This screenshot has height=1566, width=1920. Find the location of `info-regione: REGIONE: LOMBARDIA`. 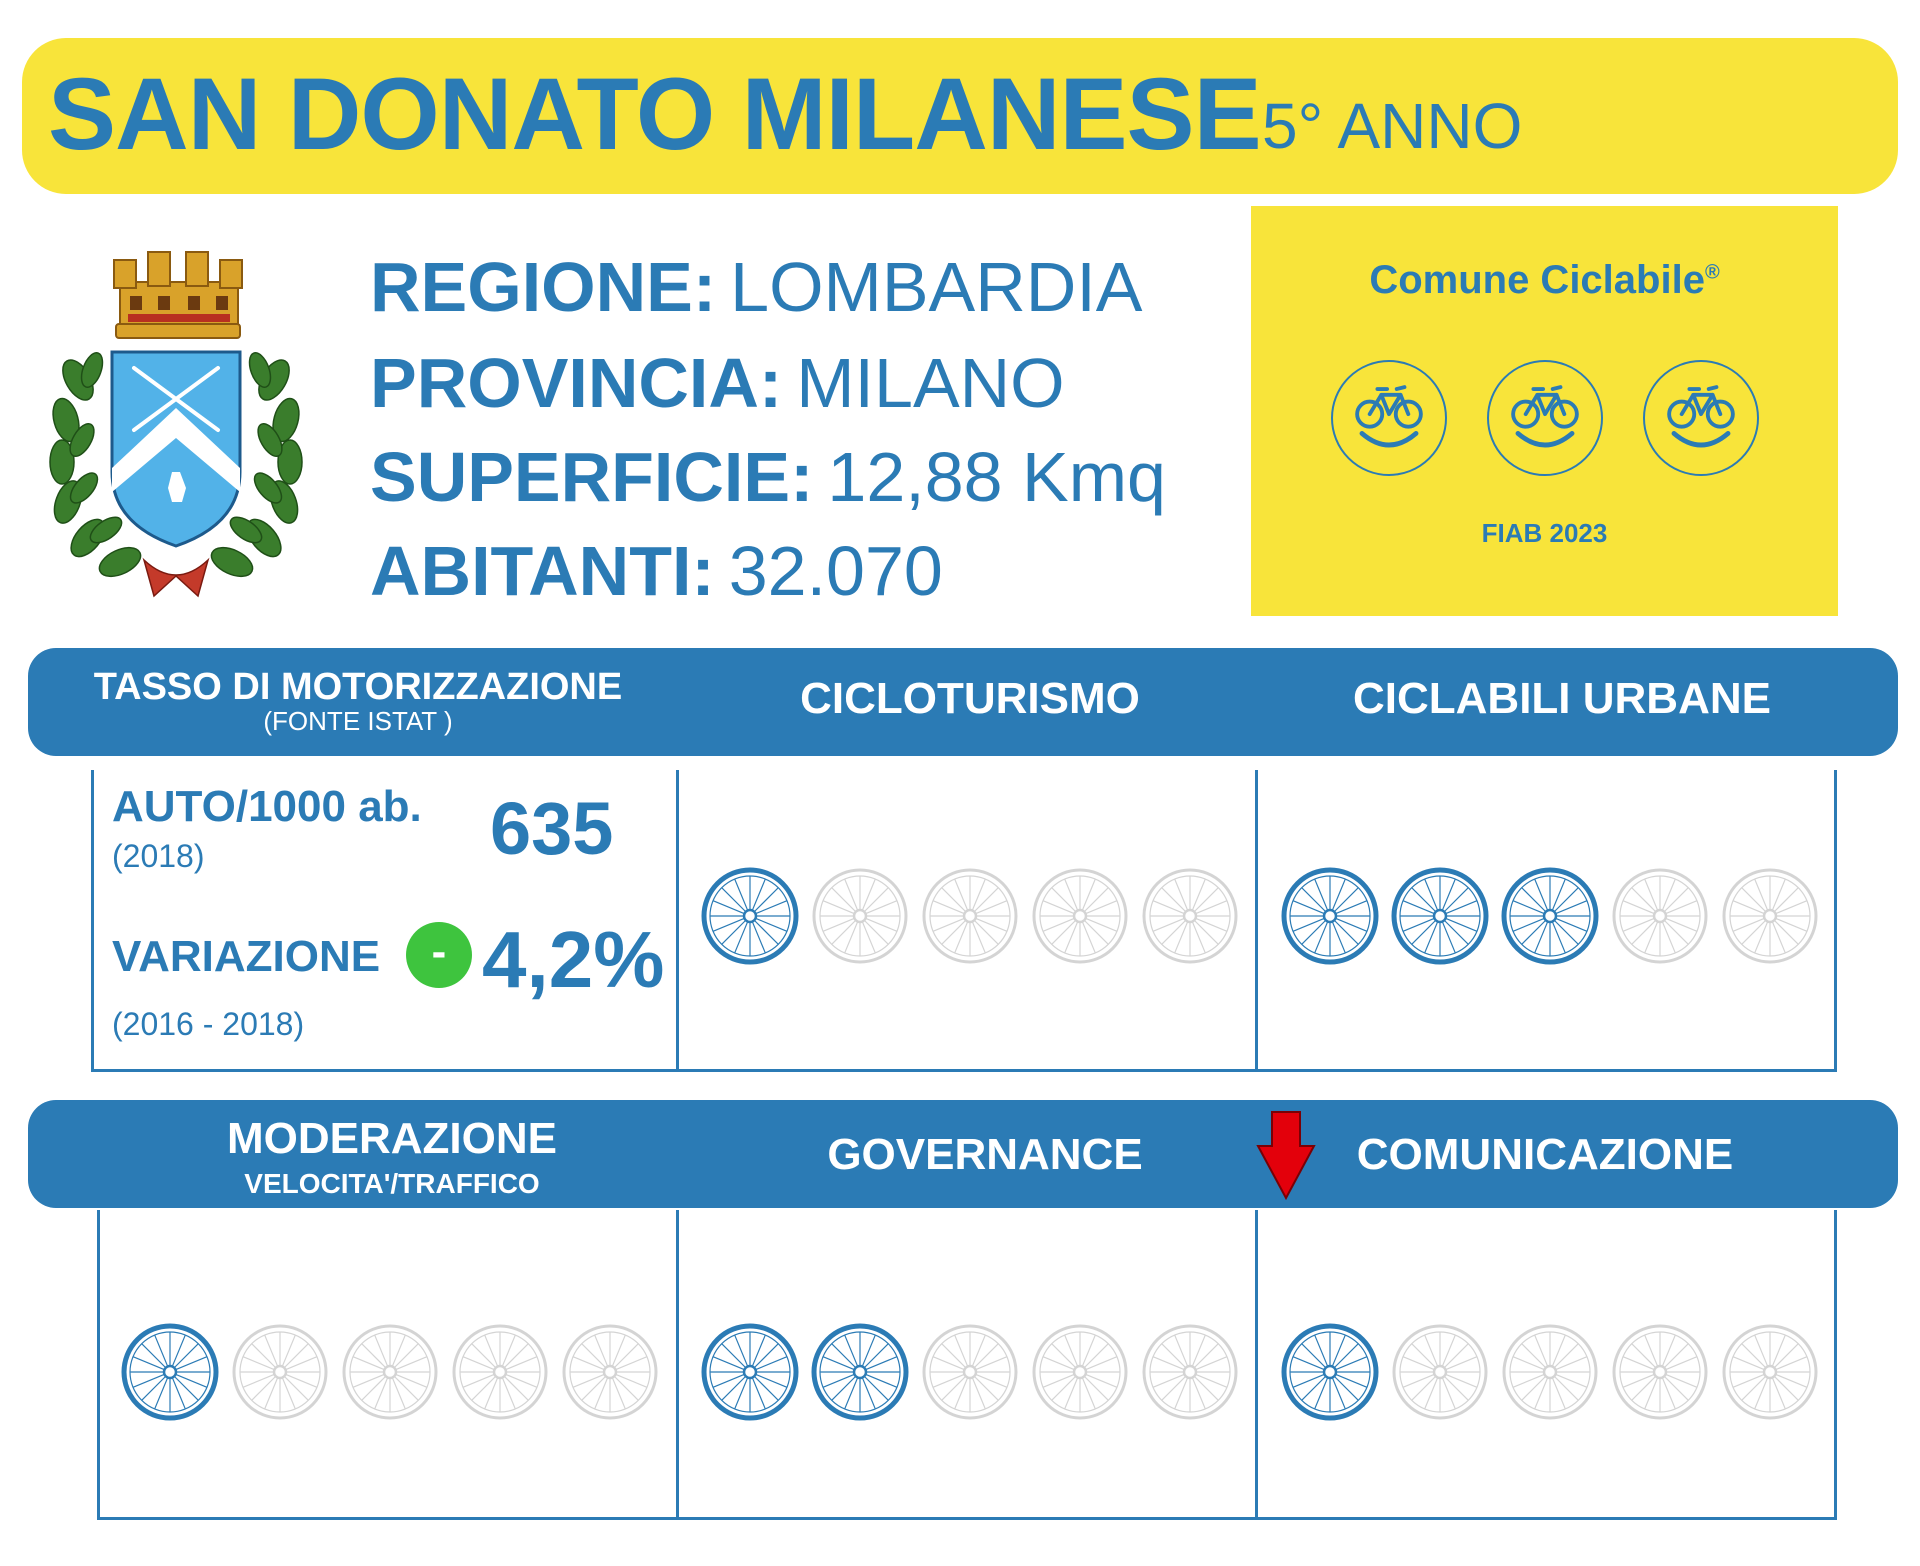

info-regione: REGIONE: LOMBARDIA is located at coordinates (756, 287).